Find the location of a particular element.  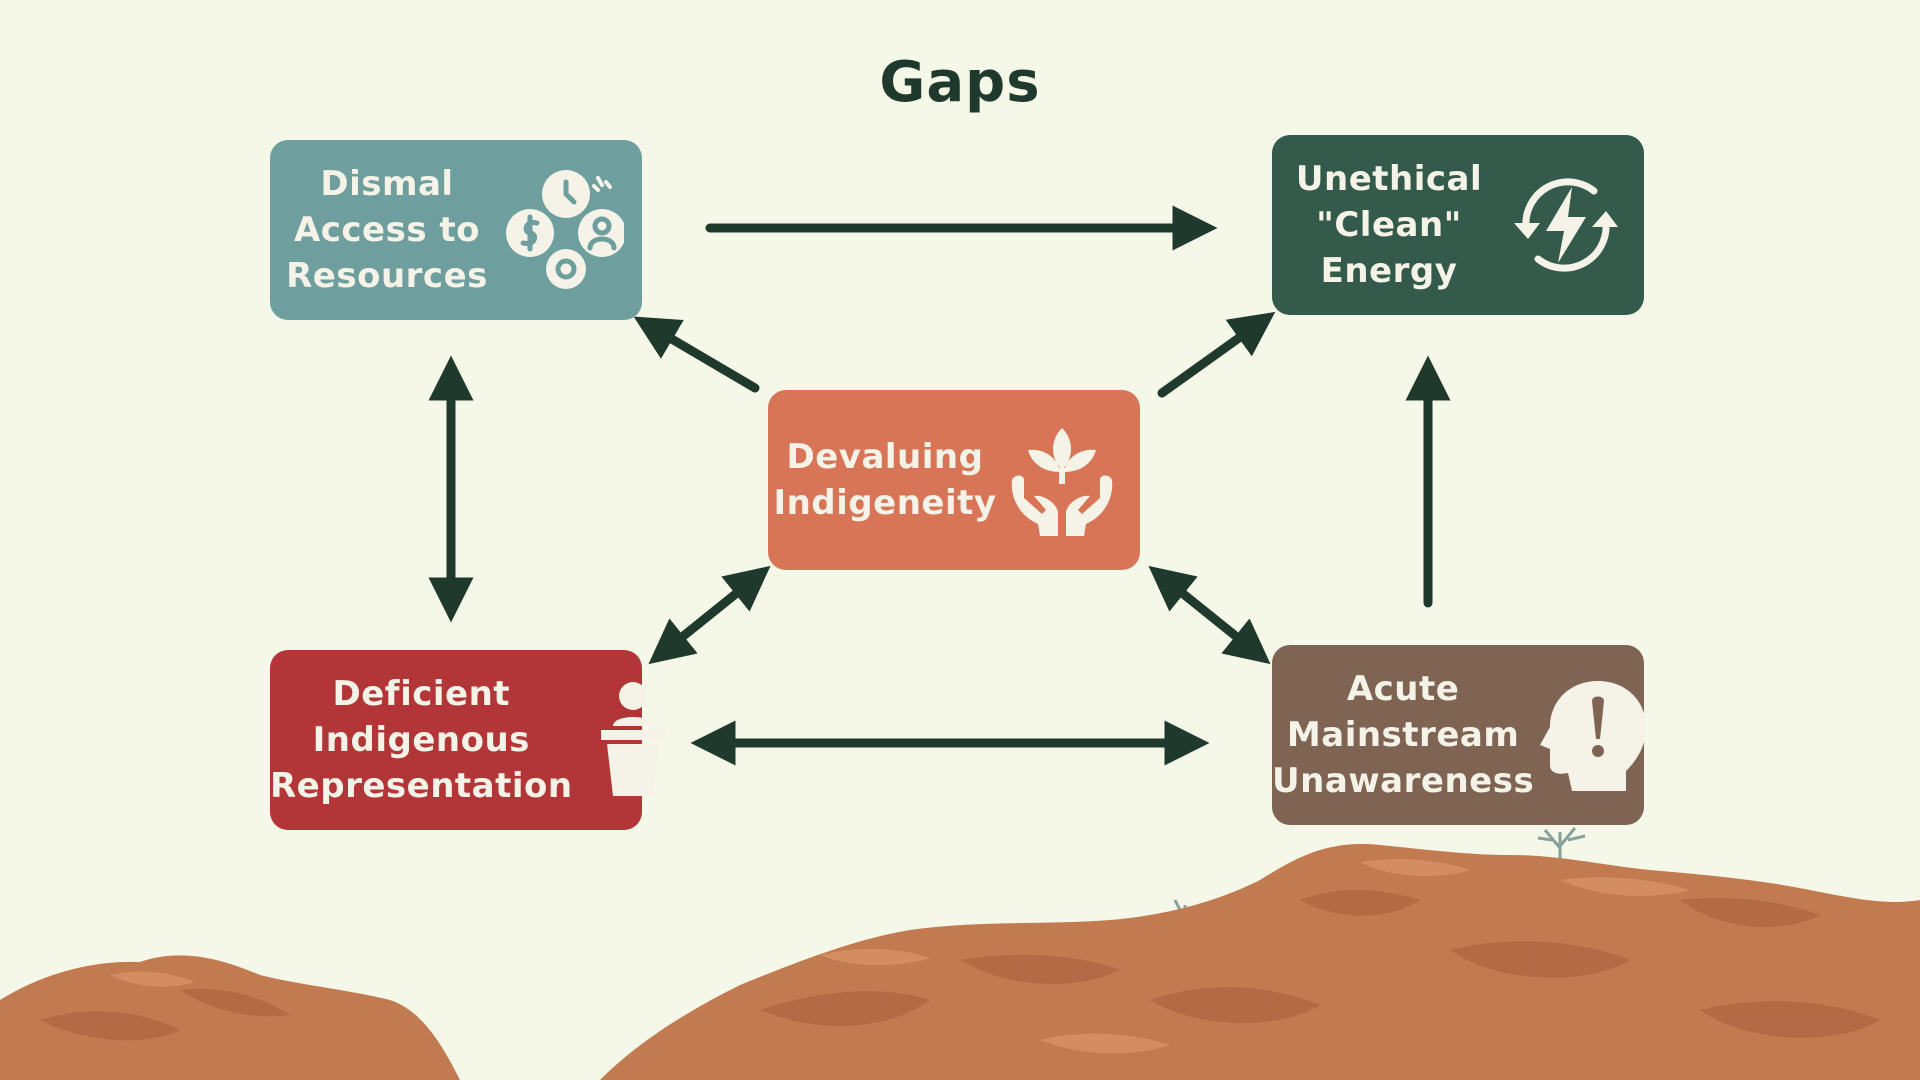

node-devaluing-indigeneity: Devaluing Indigeneity is located at coordinates (954, 480).